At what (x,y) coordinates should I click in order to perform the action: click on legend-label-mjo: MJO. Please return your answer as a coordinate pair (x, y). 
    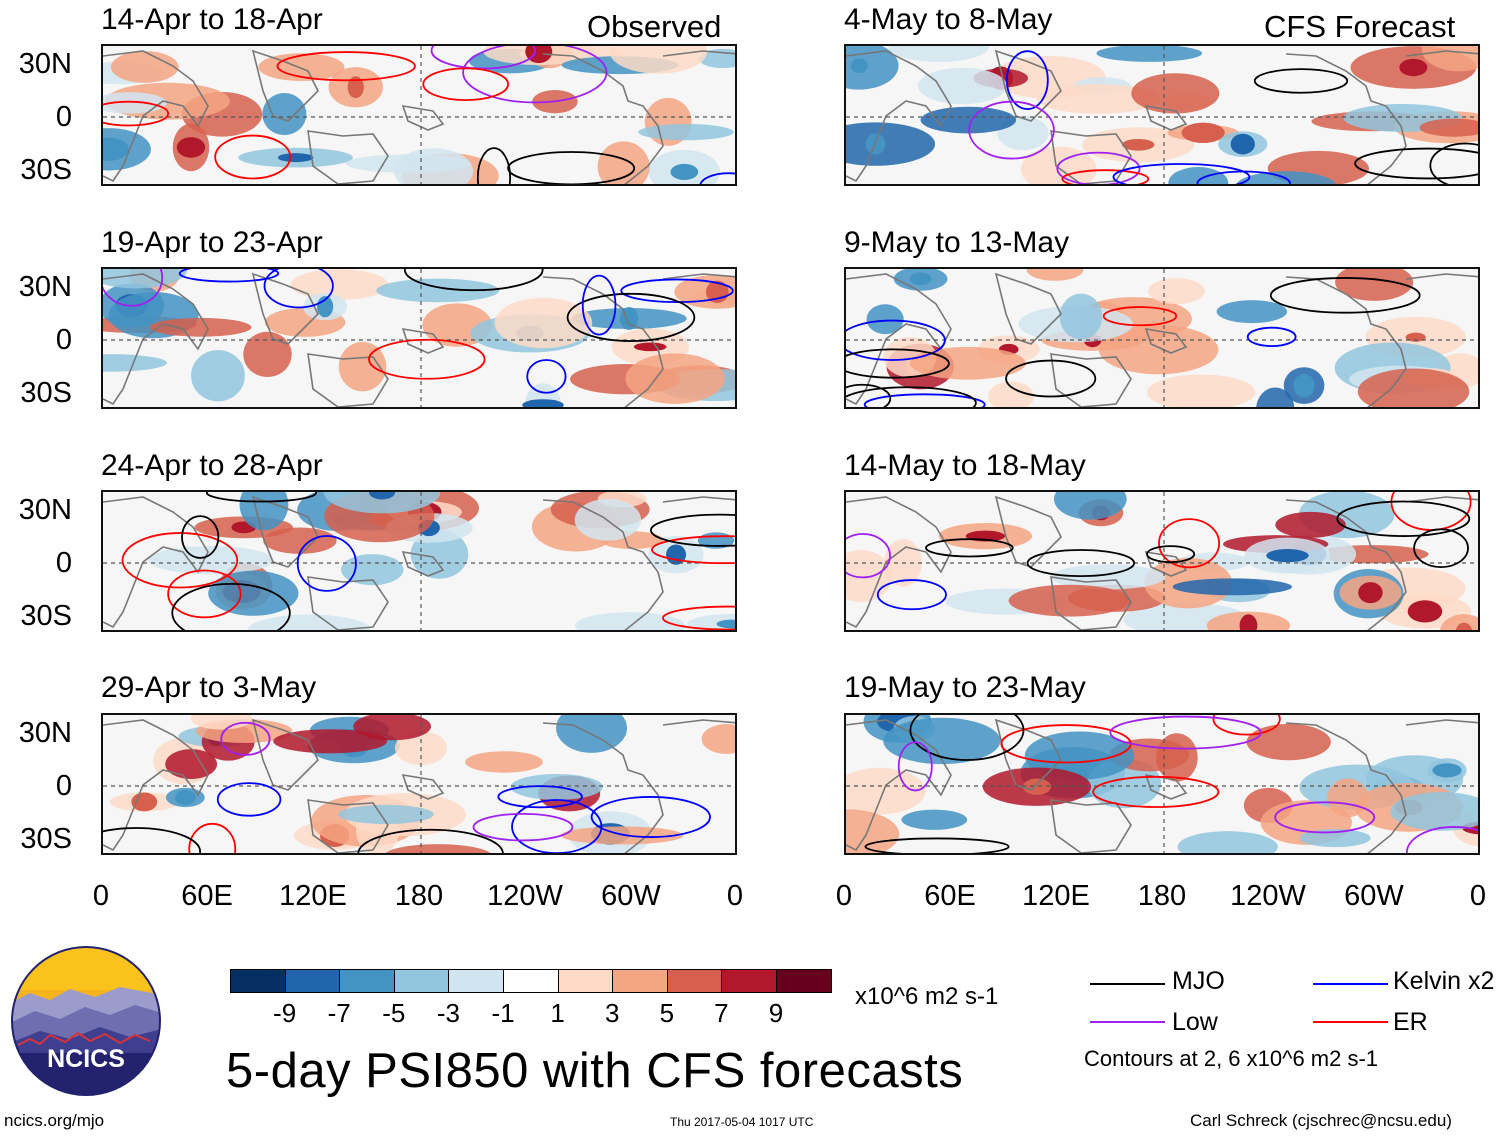
    Looking at the image, I should click on (1198, 981).